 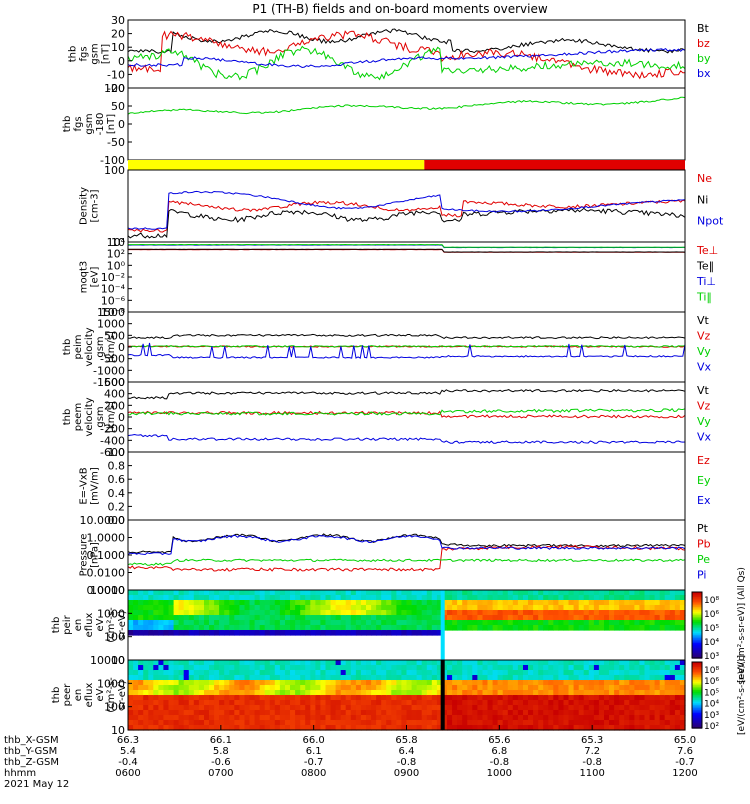 I want to click on peer-ylabel-line: en, so click(x=78, y=695).